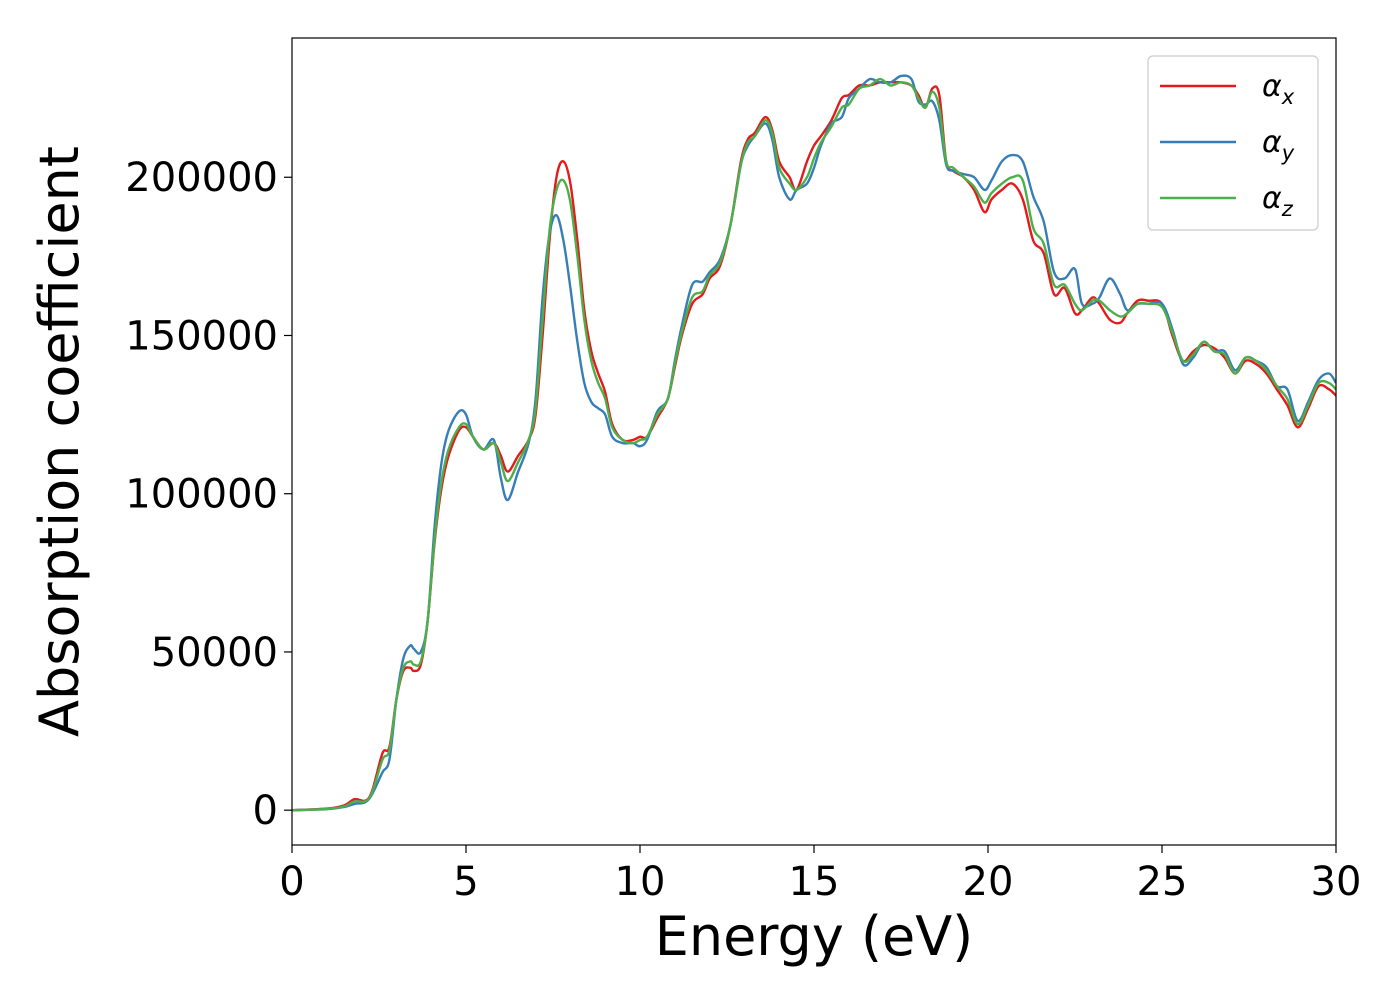 The width and height of the screenshot is (1400, 1000). I want to click on y-tick-label: 200000, so click(201, 178).